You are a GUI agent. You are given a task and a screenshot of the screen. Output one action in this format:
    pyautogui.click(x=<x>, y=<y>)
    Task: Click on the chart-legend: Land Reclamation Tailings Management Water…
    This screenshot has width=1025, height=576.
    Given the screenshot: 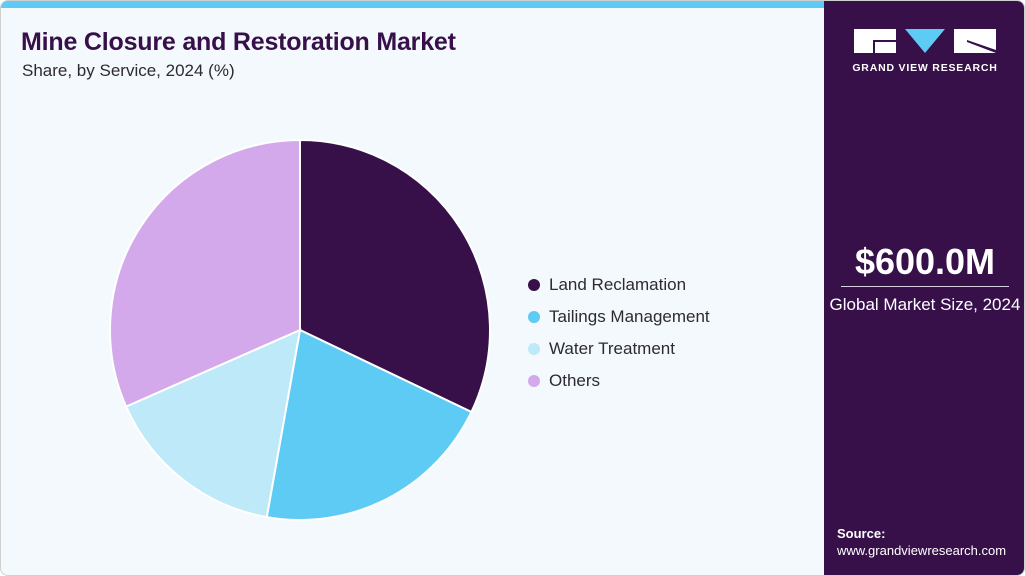 What is the action you would take?
    pyautogui.click(x=619, y=333)
    